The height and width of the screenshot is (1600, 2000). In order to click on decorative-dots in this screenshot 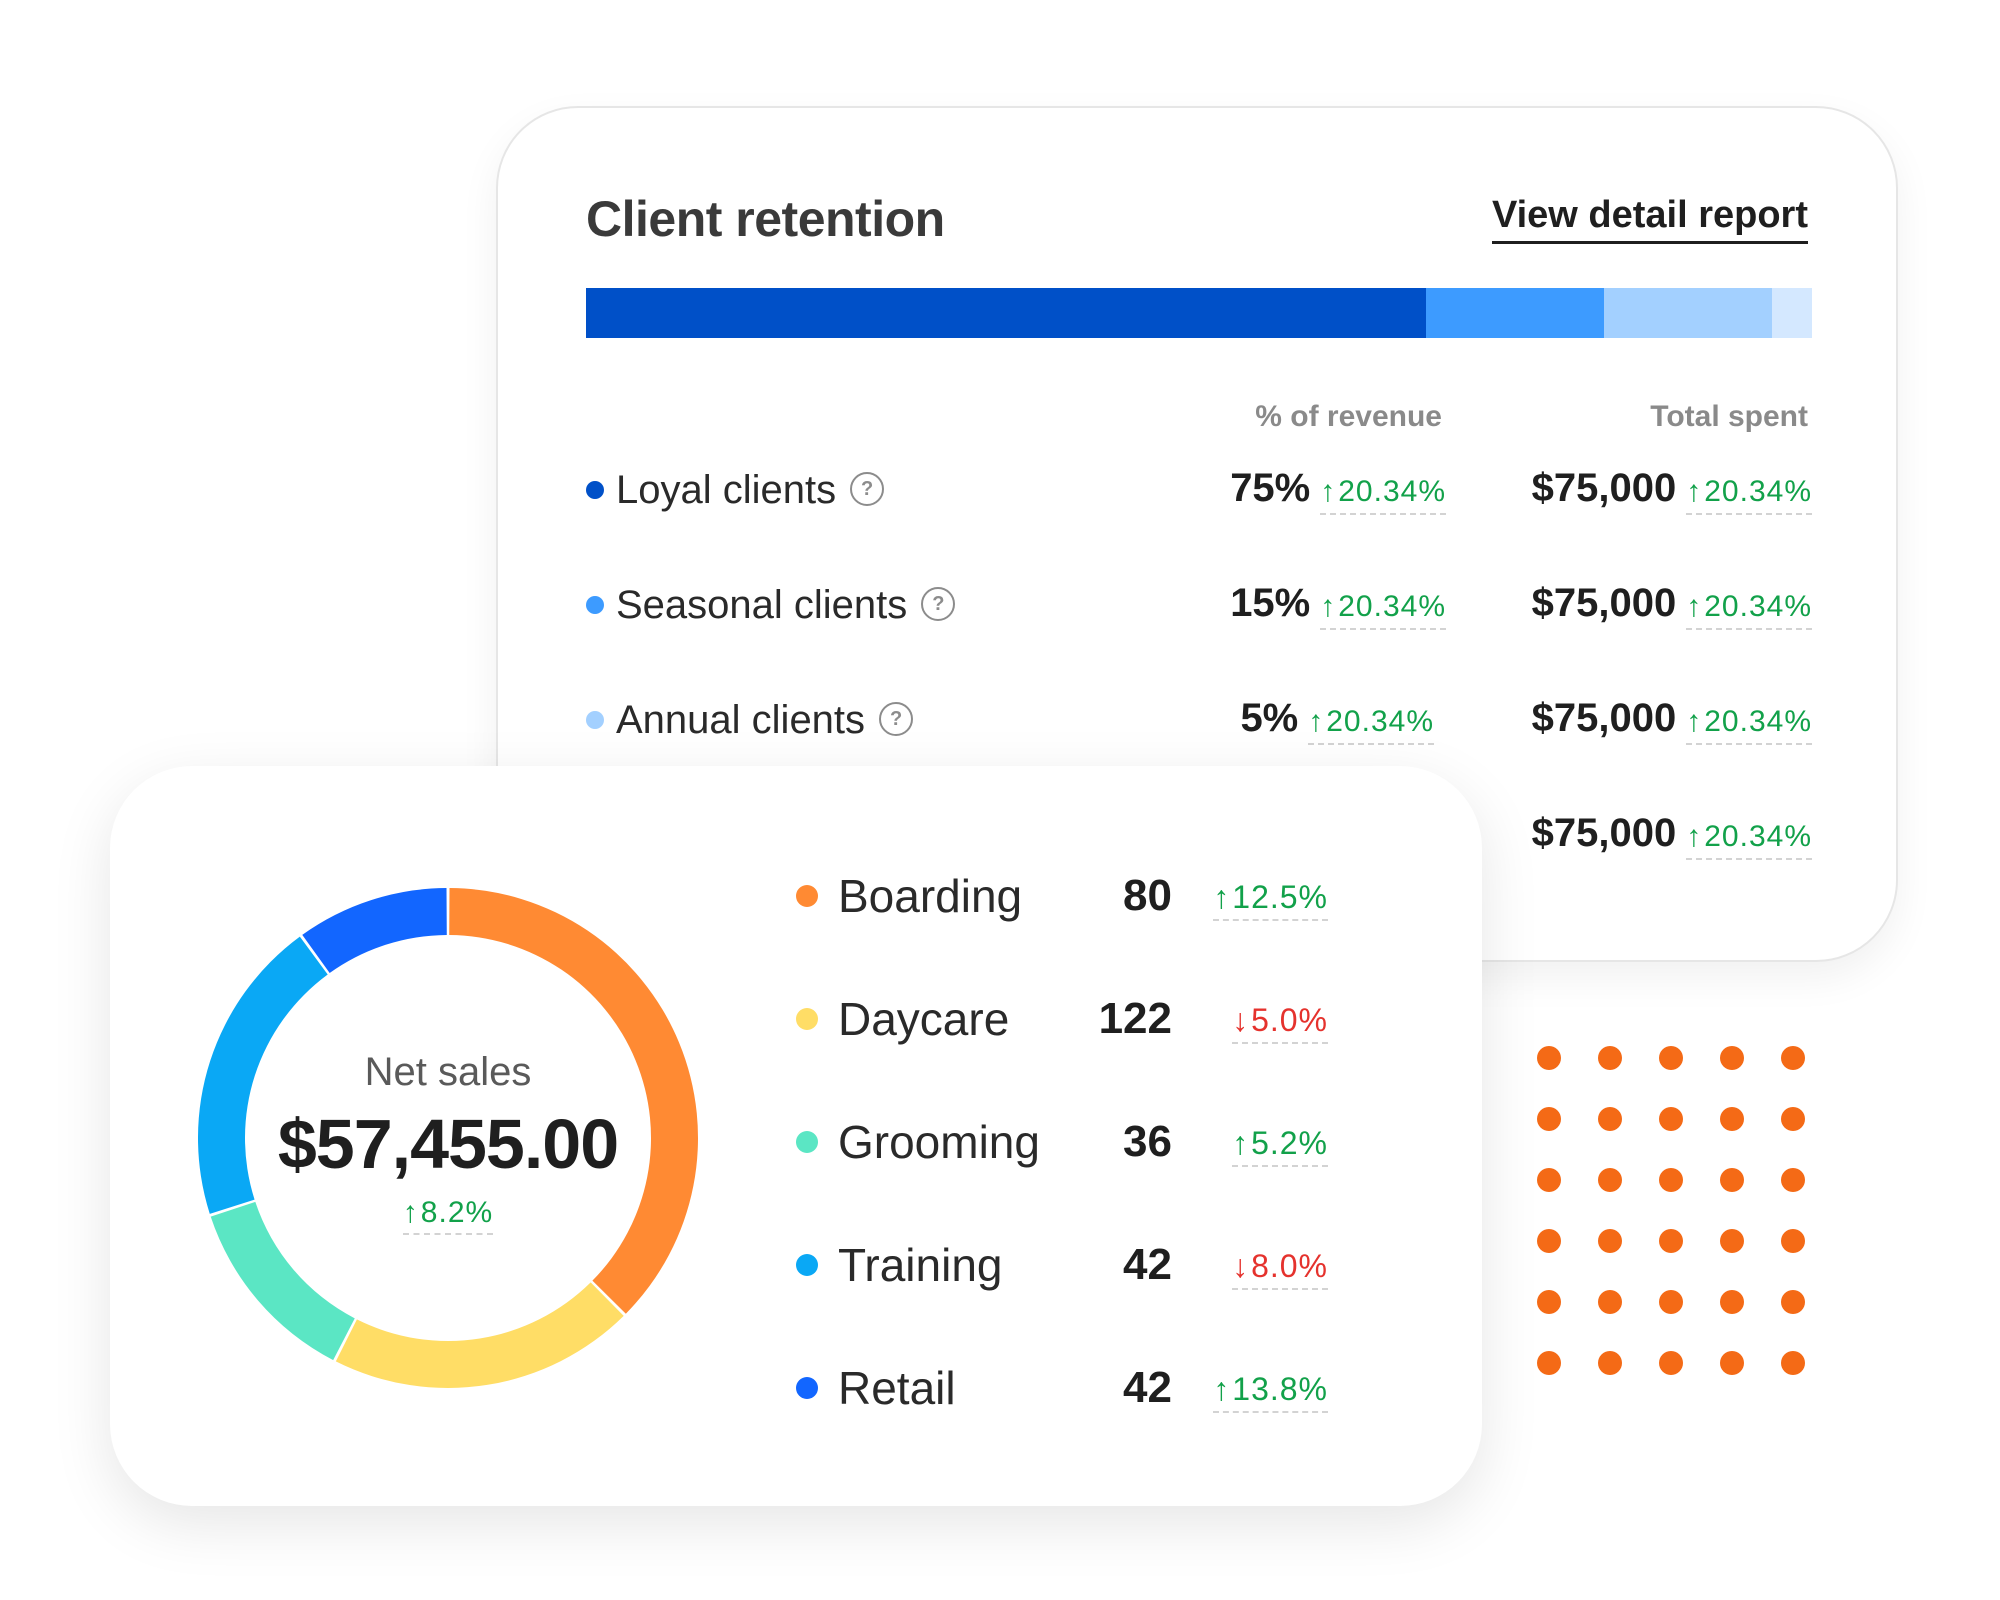, I will do `click(1640, 1210)`.